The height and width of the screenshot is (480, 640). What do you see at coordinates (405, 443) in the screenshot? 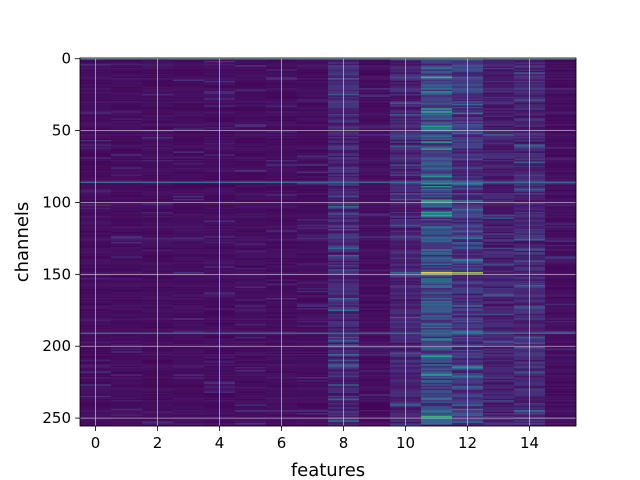
I see `x-tick-label: 10` at bounding box center [405, 443].